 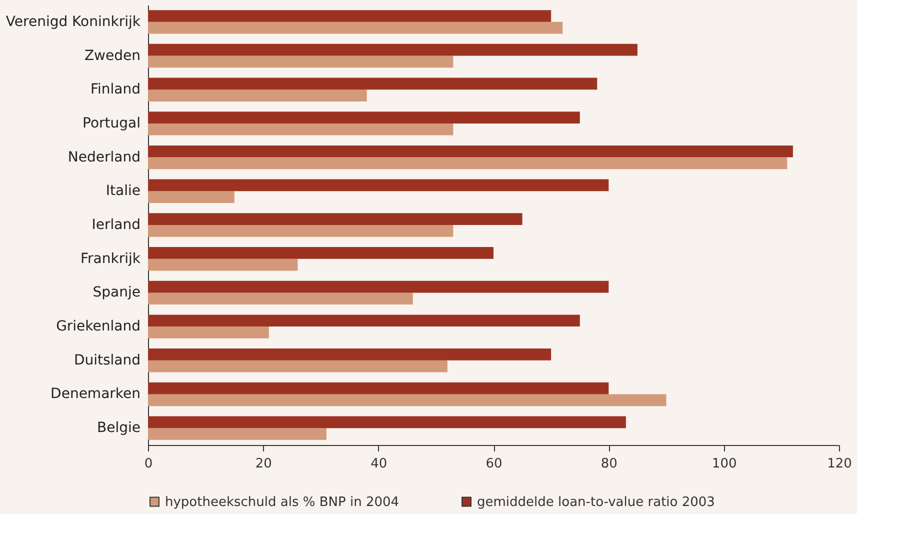 I want to click on legend-label: gemiddelde loan-to-value ratio 2003, so click(x=596, y=502).